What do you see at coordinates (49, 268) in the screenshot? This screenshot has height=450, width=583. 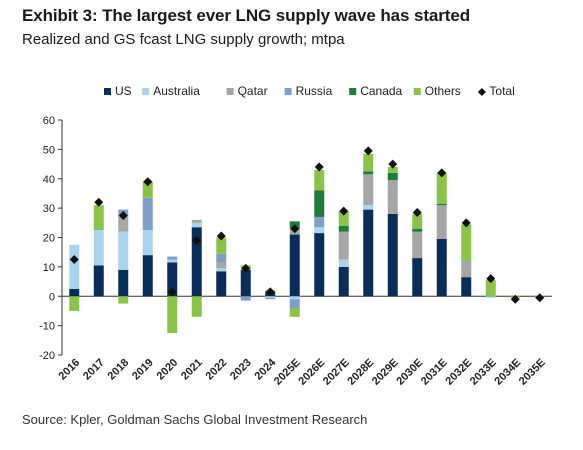 I see `y-tick-label: 10` at bounding box center [49, 268].